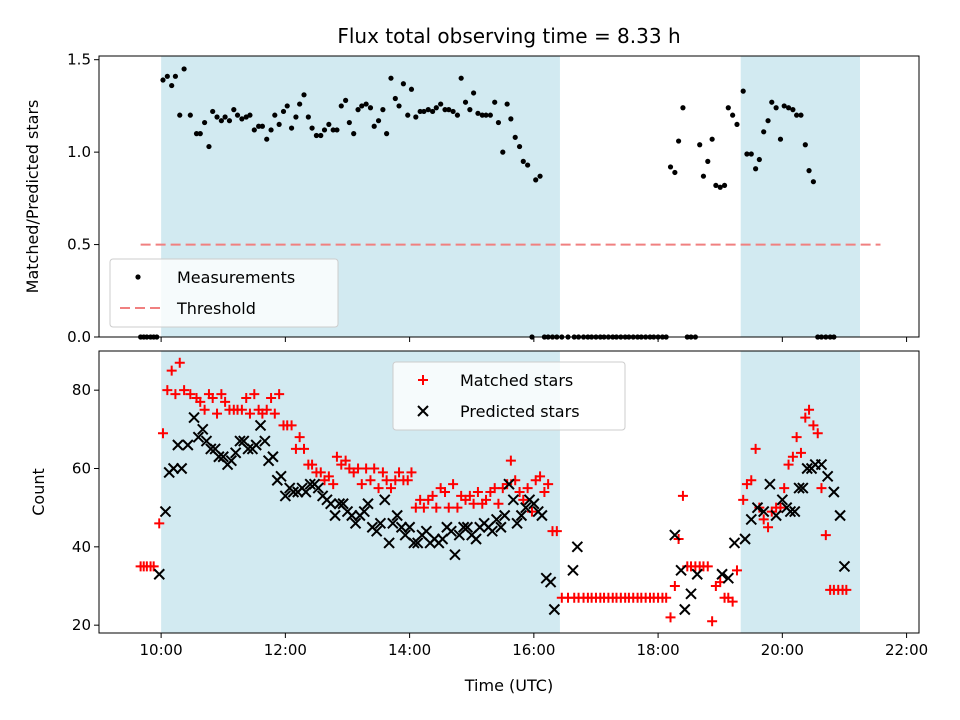 Image resolution: width=960 pixels, height=720 pixels. Describe the element at coordinates (81, 625) in the screenshot. I see `y-tick-label: 20` at that location.